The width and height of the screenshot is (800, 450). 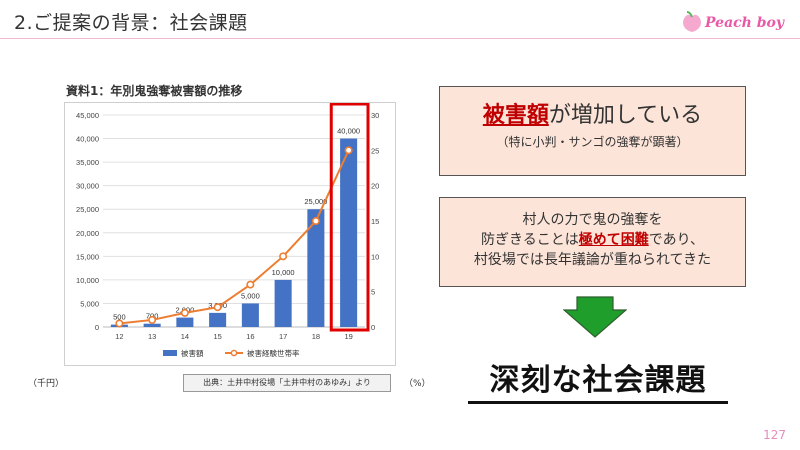 What do you see at coordinates (217, 336) in the screenshot?
I see `x-tick-label: 15` at bounding box center [217, 336].